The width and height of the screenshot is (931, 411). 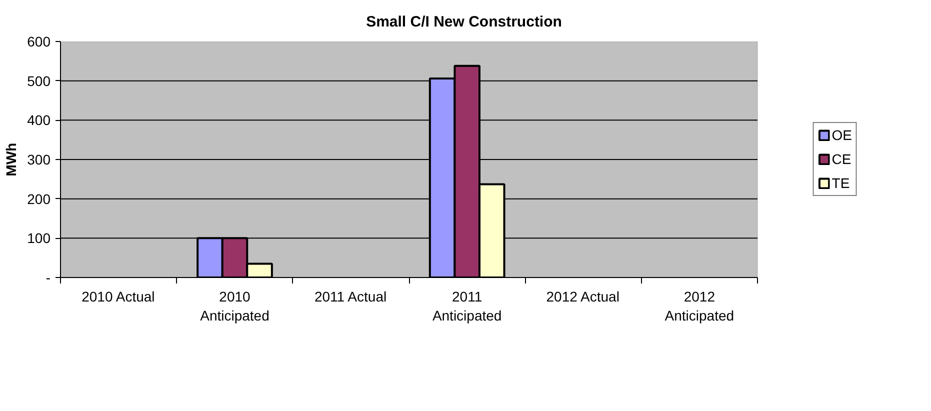 What do you see at coordinates (118, 296) in the screenshot?
I see `x-tick-label: 2010 Actual` at bounding box center [118, 296].